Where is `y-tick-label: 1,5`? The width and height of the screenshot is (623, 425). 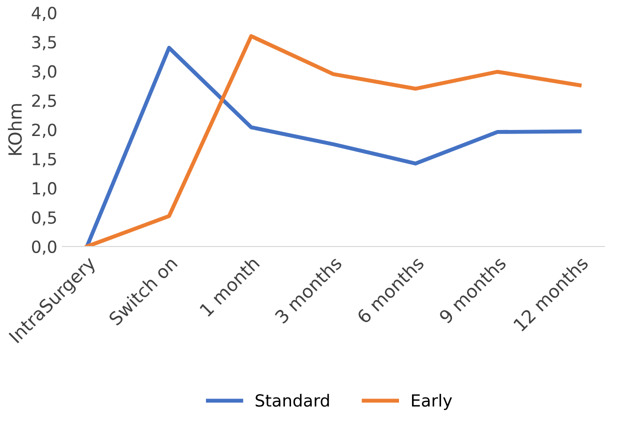
y-tick-label: 1,5 is located at coordinates (44, 160).